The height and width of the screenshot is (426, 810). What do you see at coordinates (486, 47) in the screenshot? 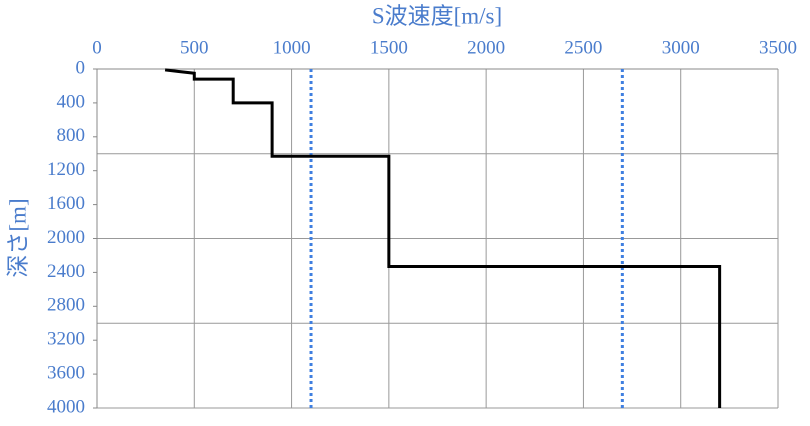
I see `x-tick-label: 2000` at bounding box center [486, 47].